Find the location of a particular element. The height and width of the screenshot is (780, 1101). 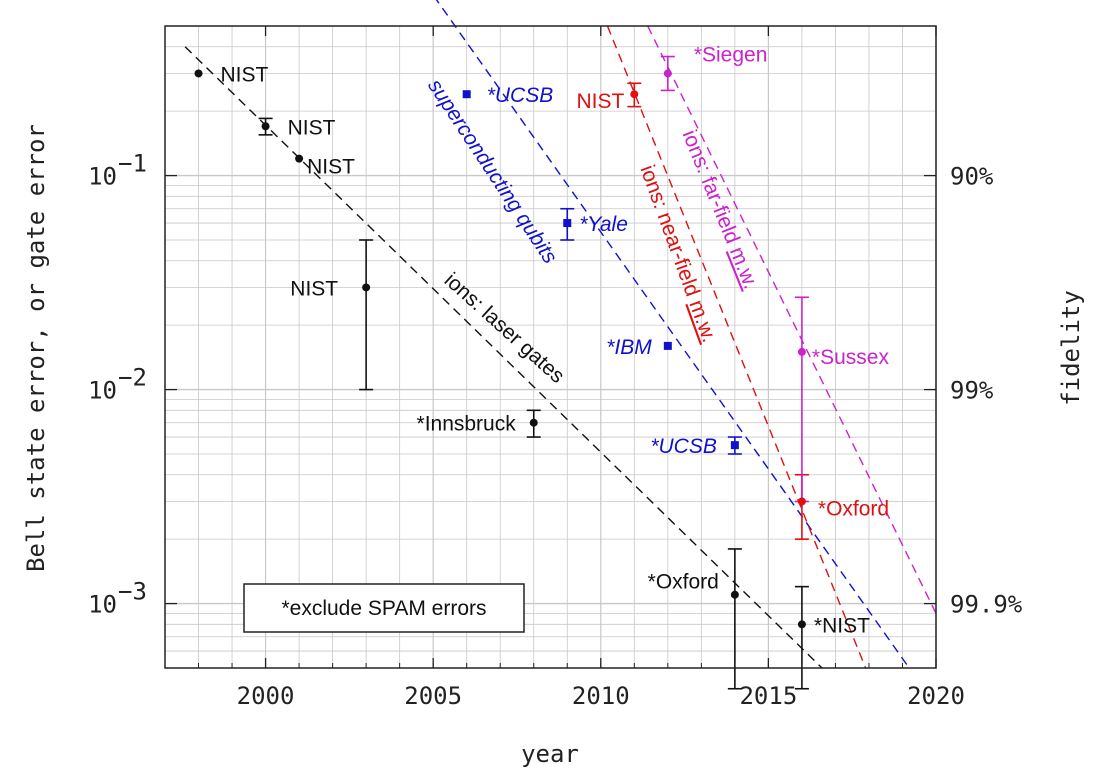

x-tick-label: 2020 is located at coordinates (936, 696).